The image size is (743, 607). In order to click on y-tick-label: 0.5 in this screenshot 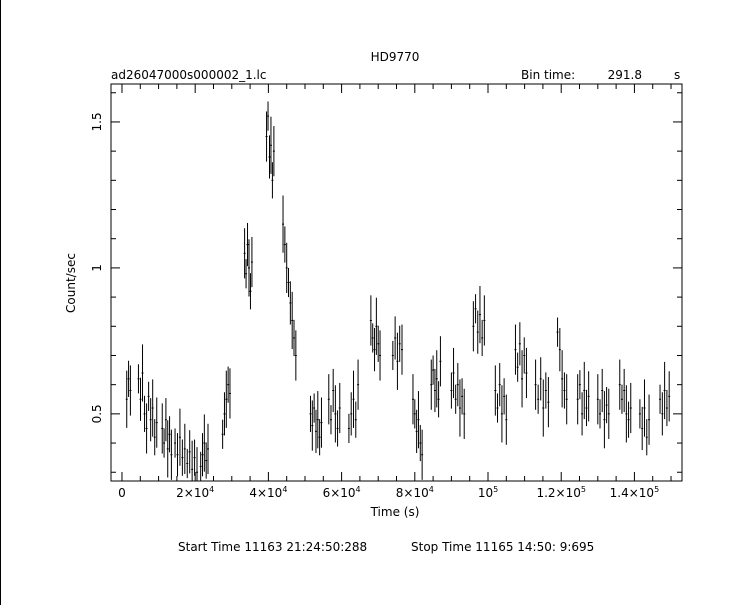, I will do `click(97, 413)`.